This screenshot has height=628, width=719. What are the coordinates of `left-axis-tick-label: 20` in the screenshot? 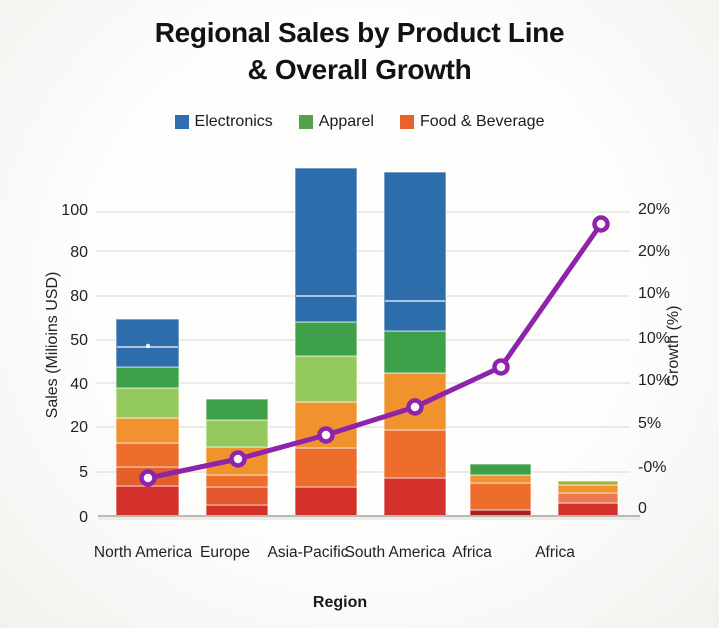 It's located at (79, 427).